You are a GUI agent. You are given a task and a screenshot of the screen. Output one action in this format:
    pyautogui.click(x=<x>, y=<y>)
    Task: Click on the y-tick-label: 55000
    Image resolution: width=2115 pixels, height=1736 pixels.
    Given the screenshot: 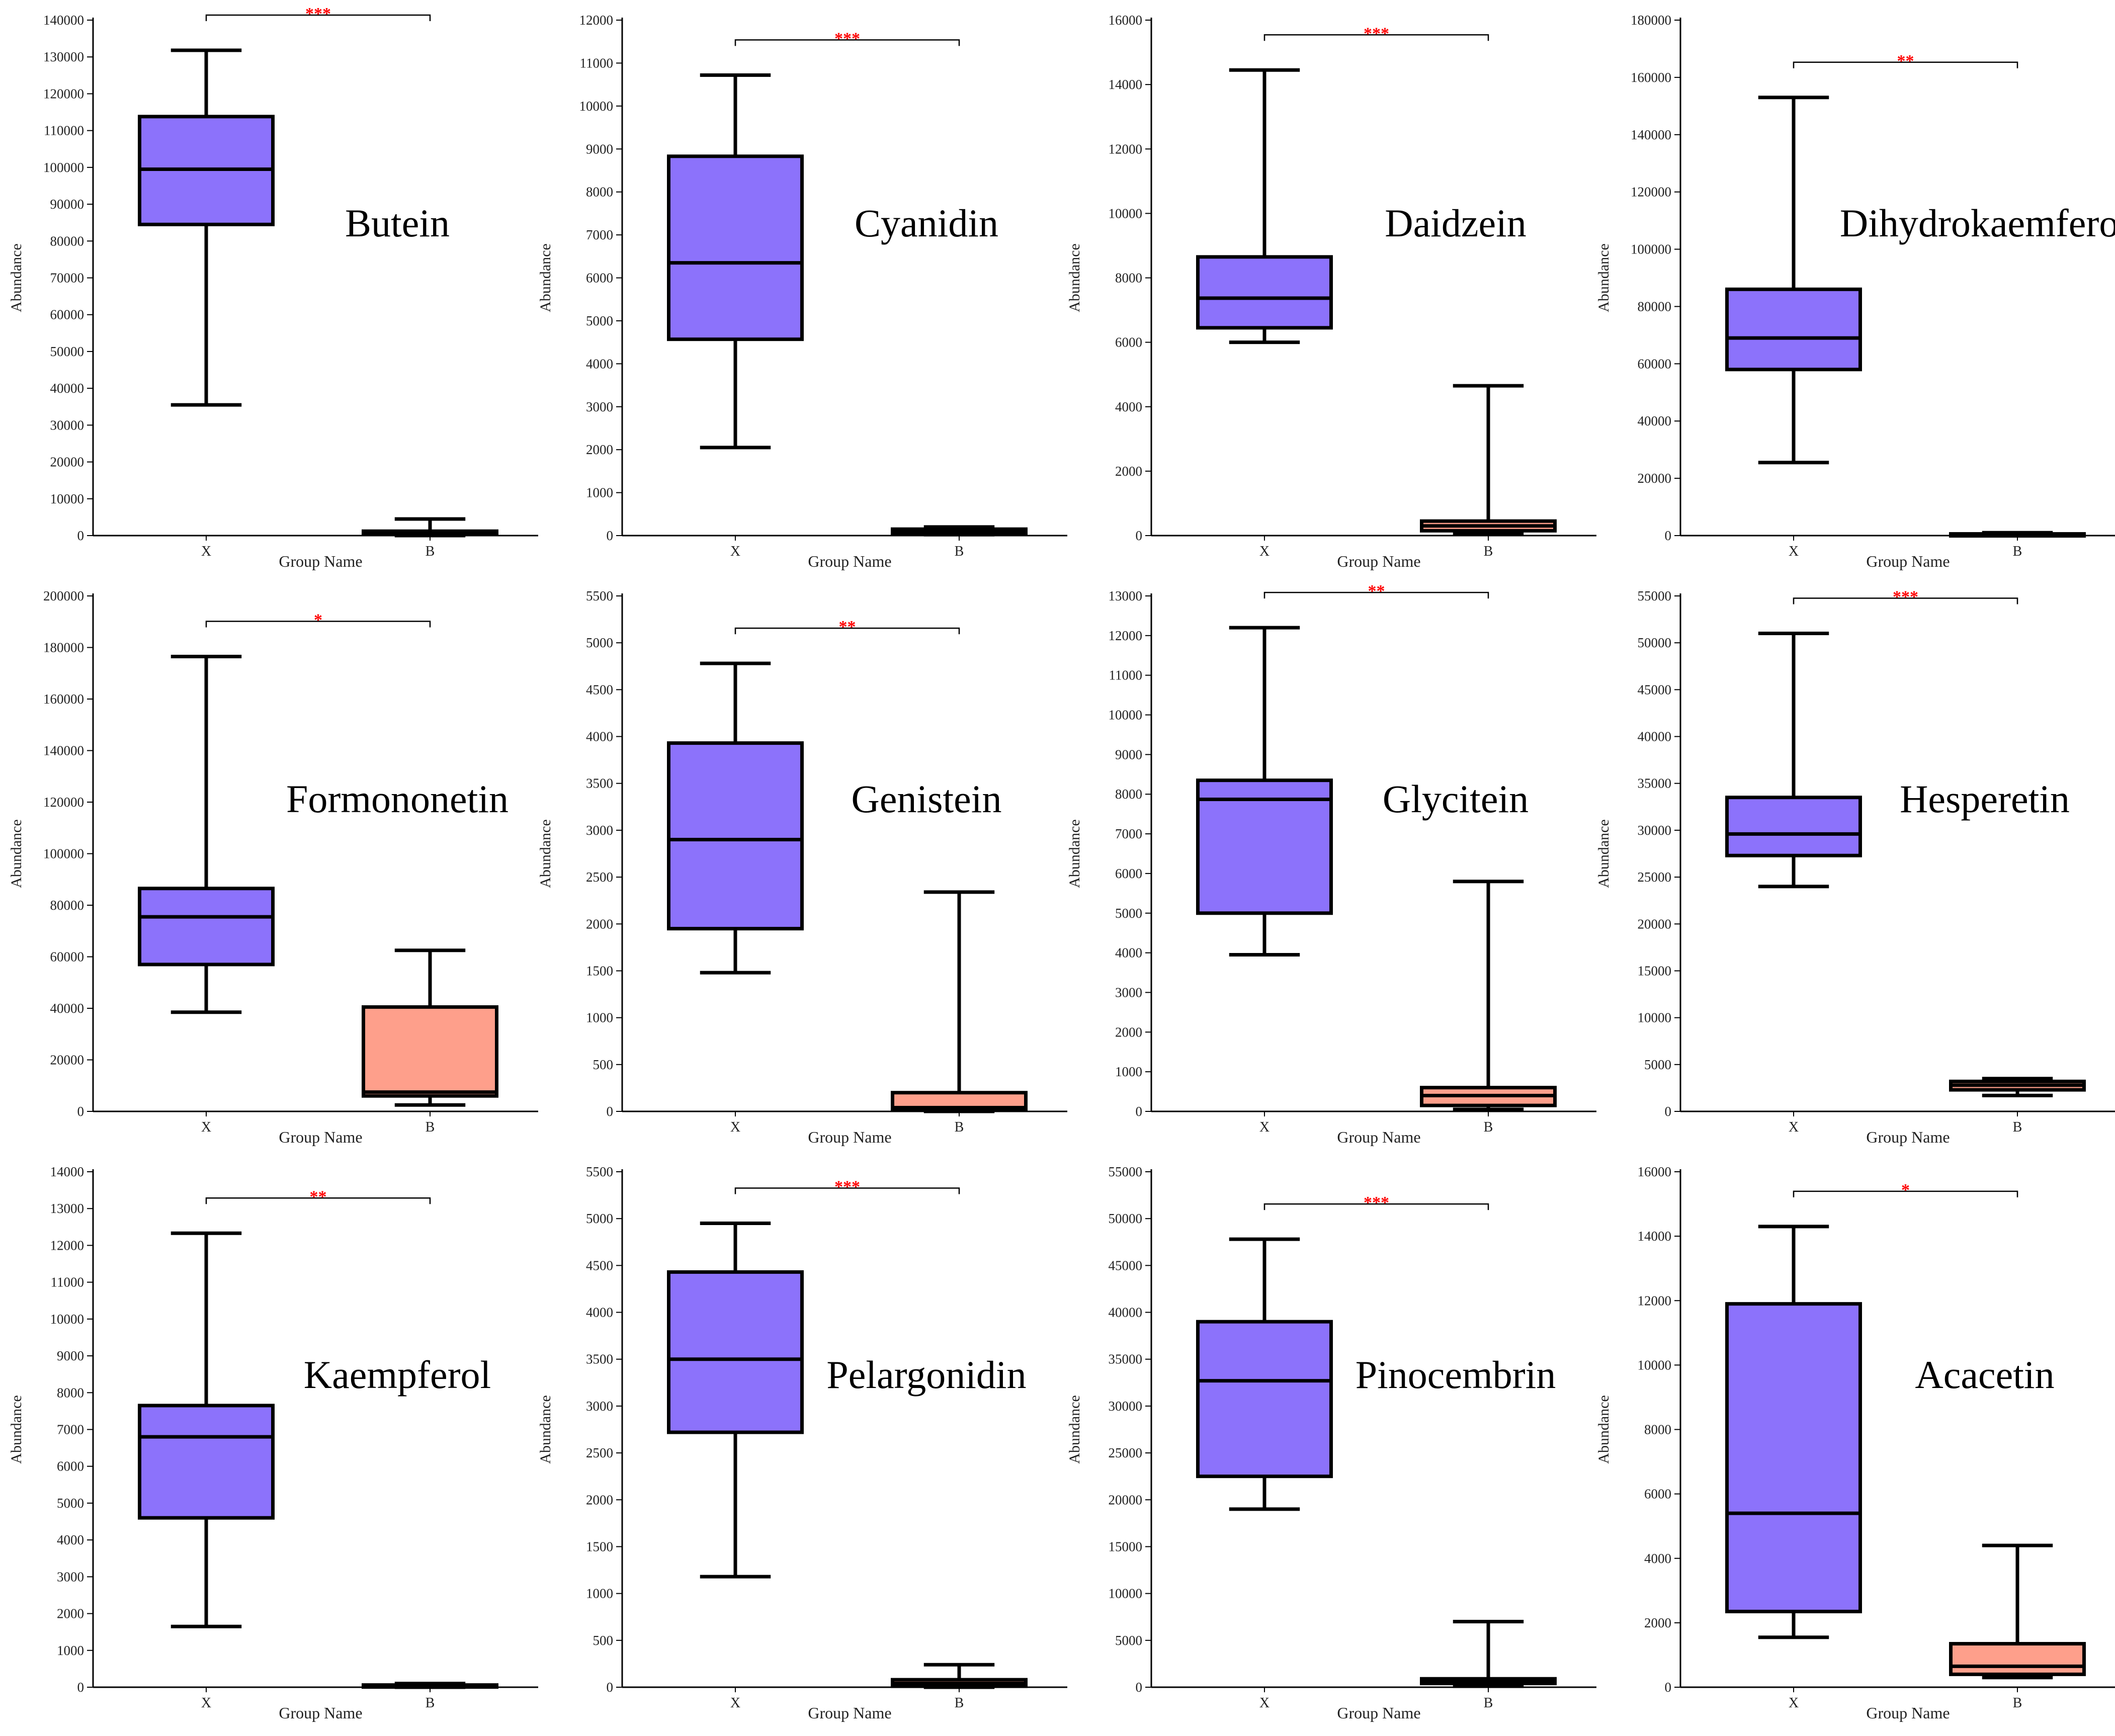 What is the action you would take?
    pyautogui.click(x=1655, y=595)
    